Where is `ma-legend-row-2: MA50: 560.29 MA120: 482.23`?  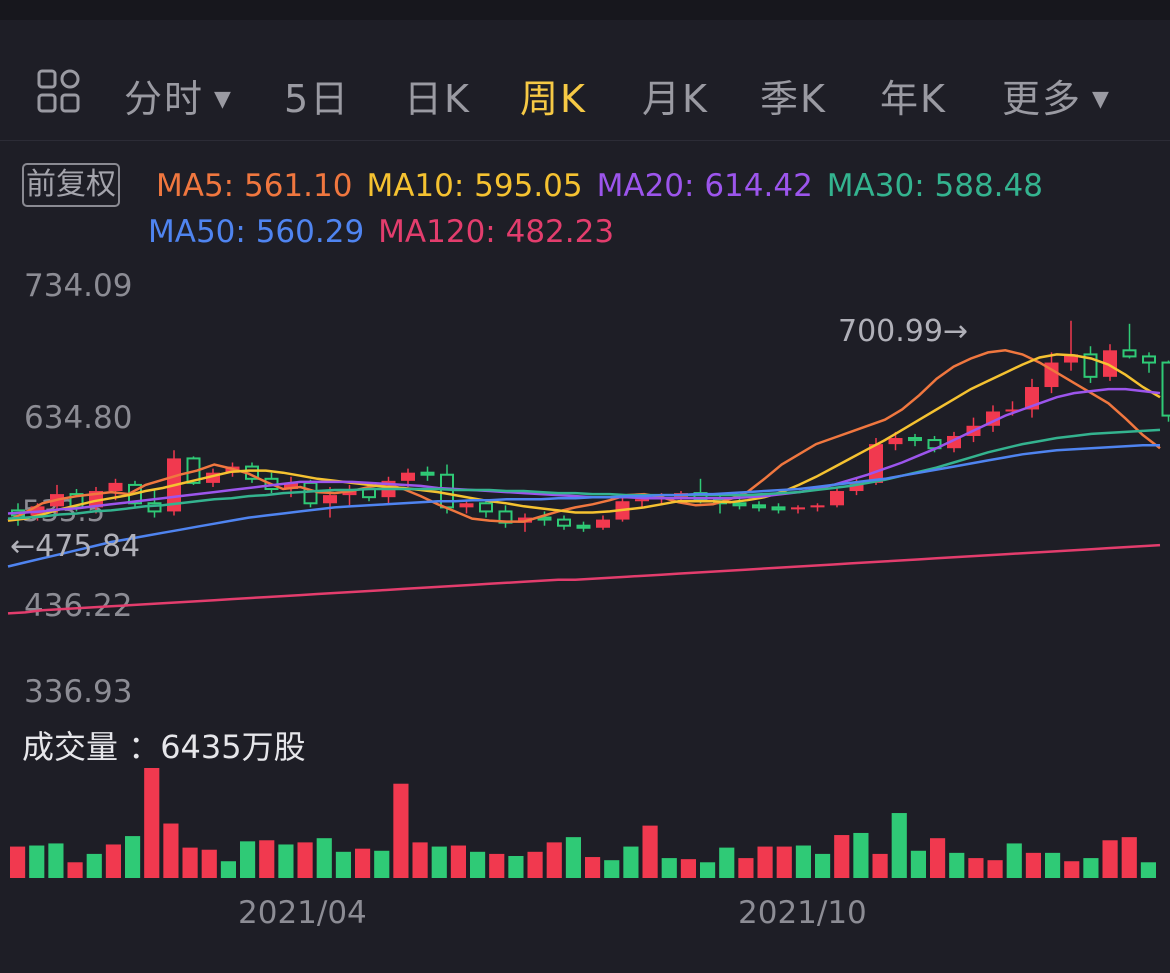
ma-legend-row-2: MA50: 560.29 MA120: 482.23 is located at coordinates (388, 232).